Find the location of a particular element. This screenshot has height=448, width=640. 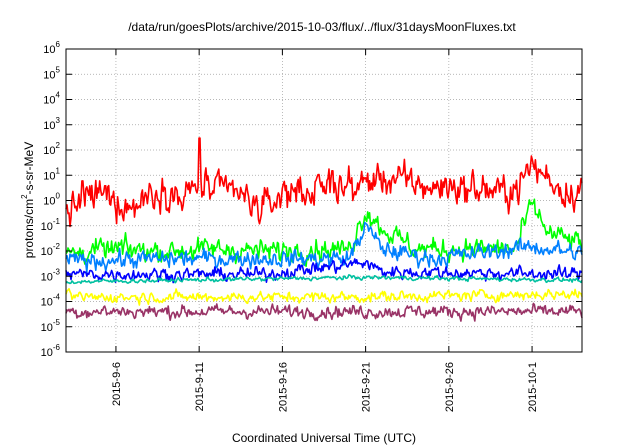

y-tick-exponent: 4 is located at coordinates (58, 95).